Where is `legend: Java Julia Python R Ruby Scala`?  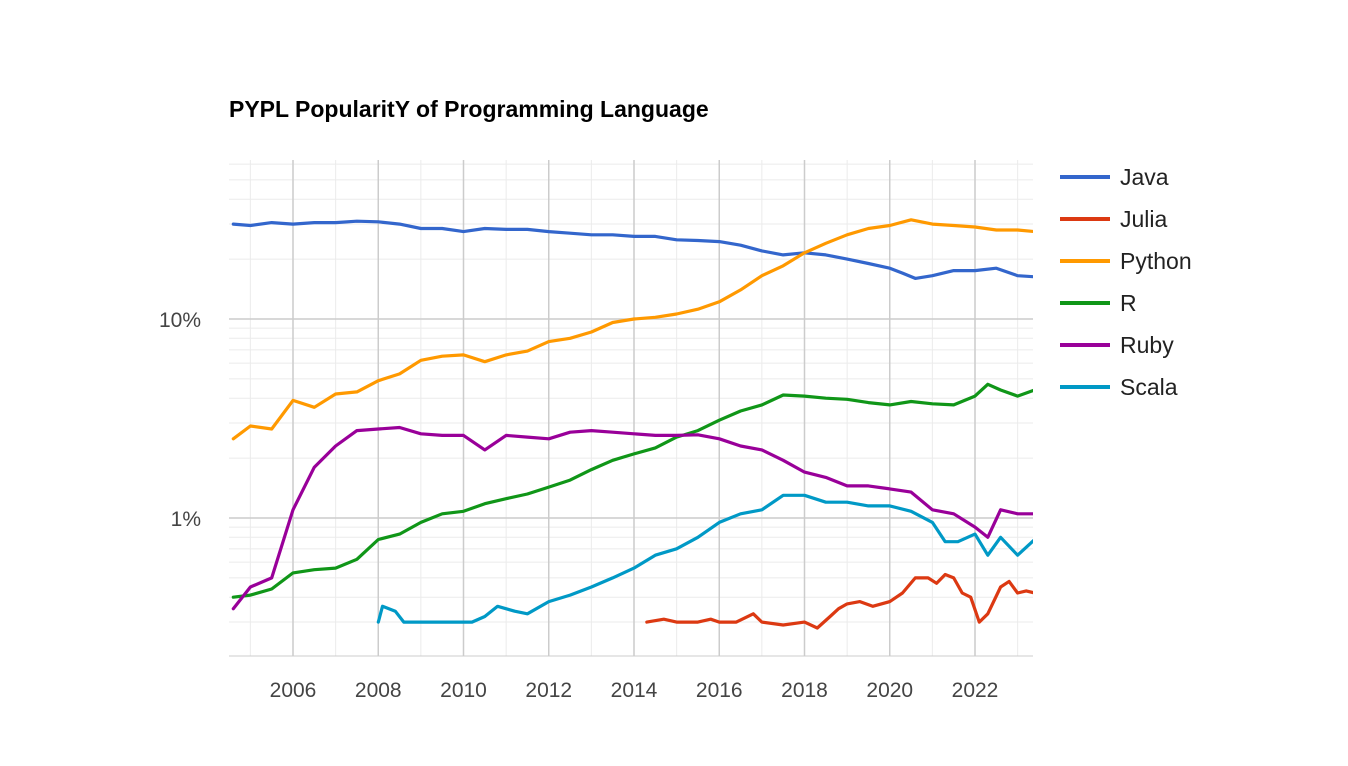
legend: Java Julia Python R Ruby Scala is located at coordinates (1126, 282).